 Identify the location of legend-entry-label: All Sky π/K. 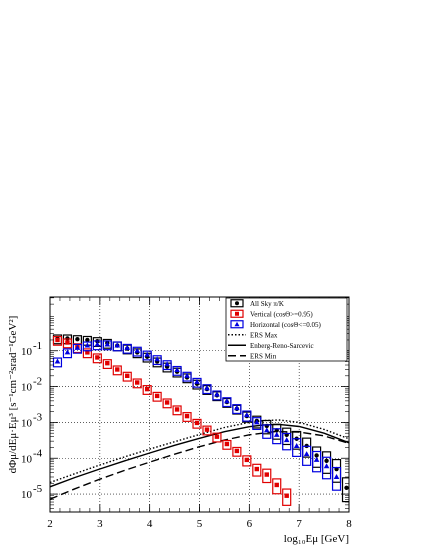
(267, 304).